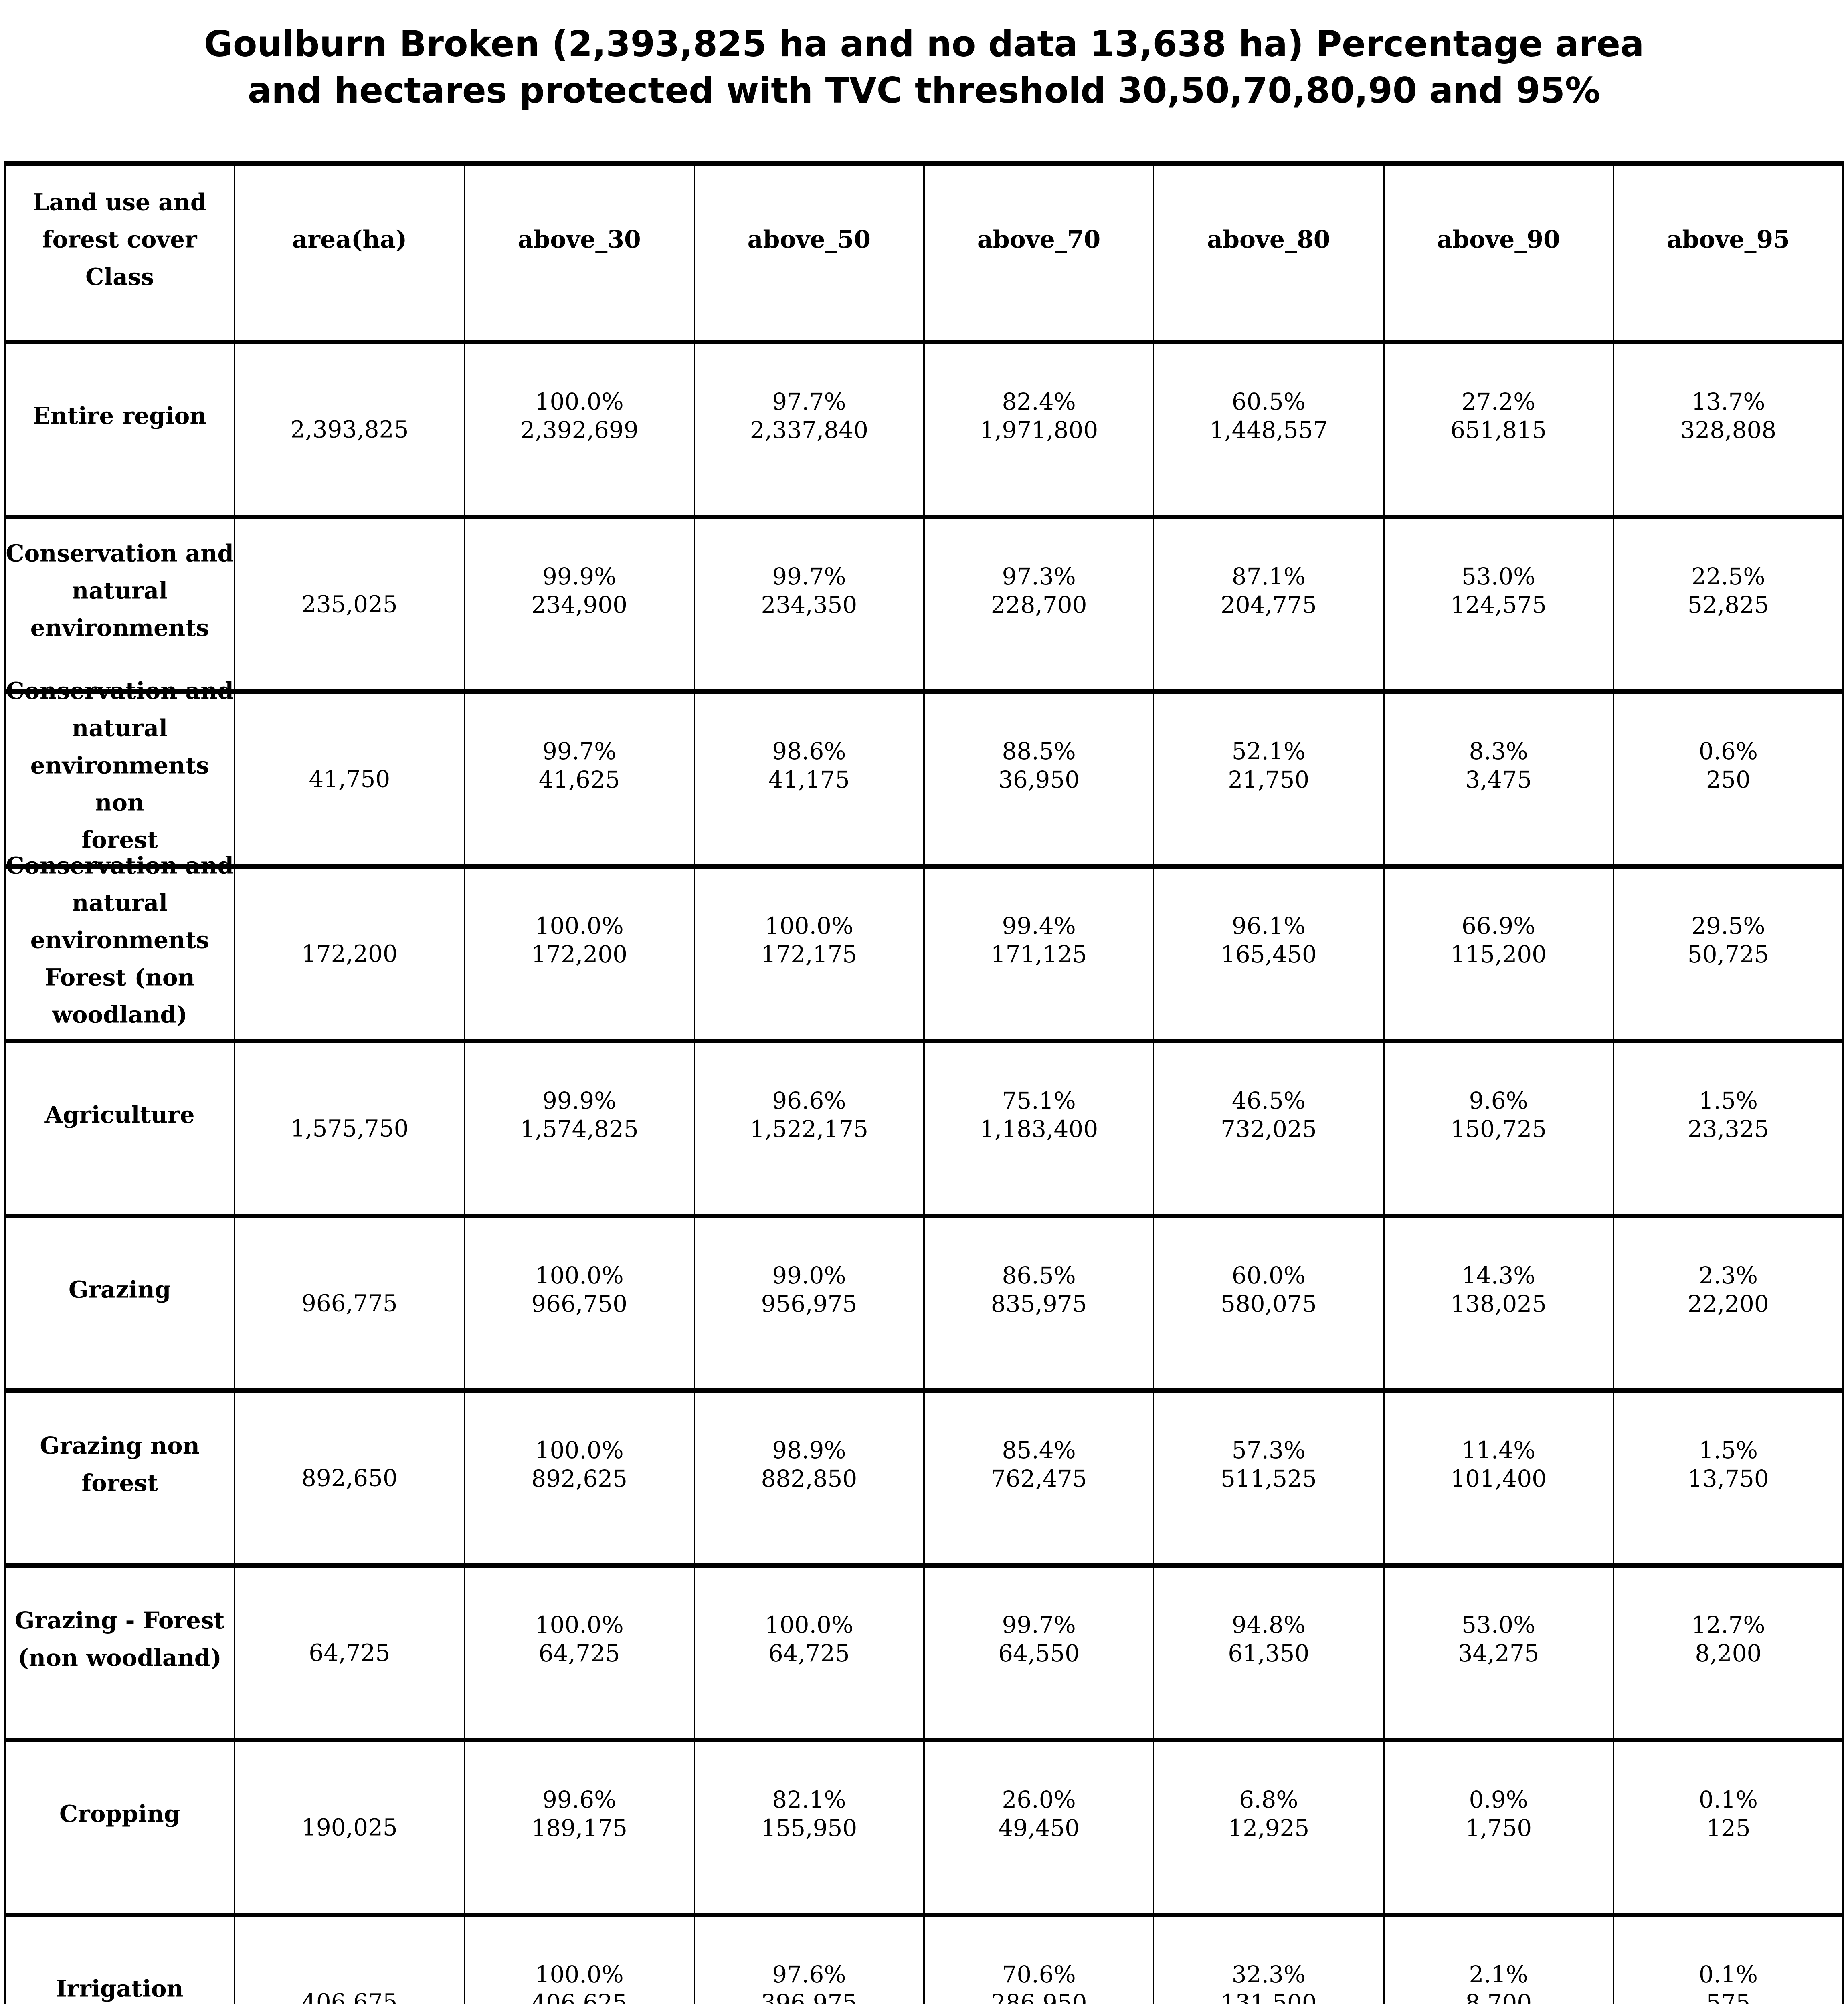 This screenshot has width=1848, height=2004. I want to click on hectares-value: 49,450, so click(1039, 1828).